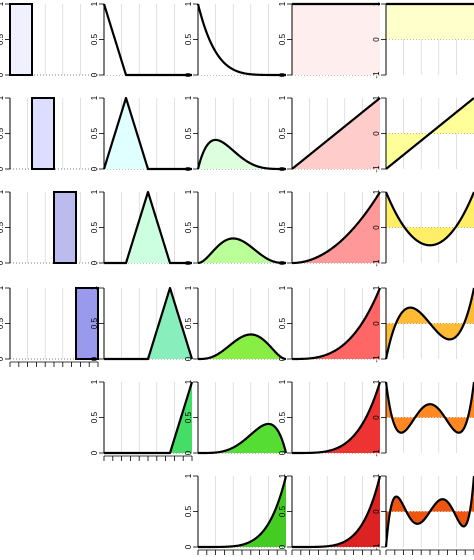  I want to click on panel-c2-r0: 00.51, so click(235, 39).